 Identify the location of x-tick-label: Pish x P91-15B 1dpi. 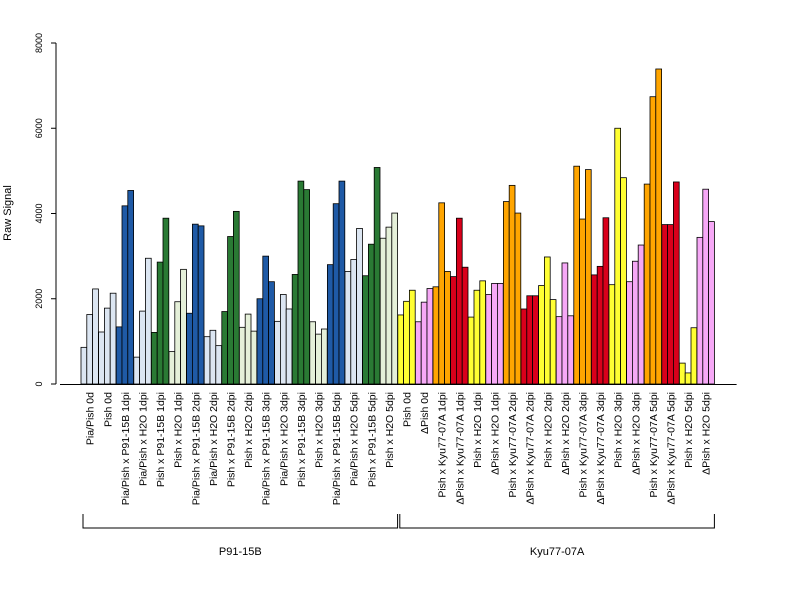
(161, 439).